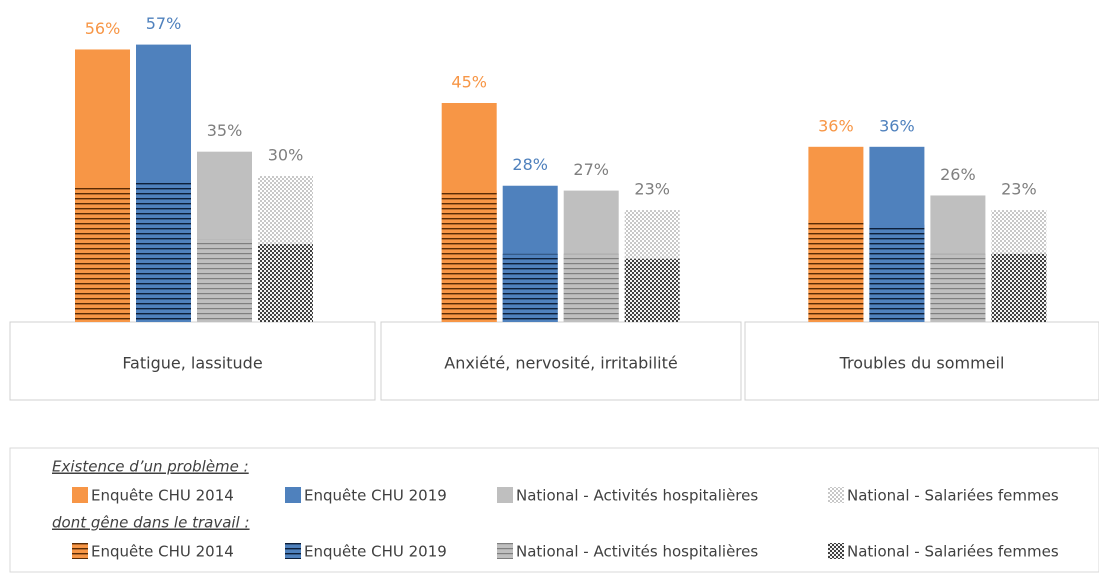 This screenshot has height=577, width=1099. What do you see at coordinates (225, 130) in the screenshot?
I see `data-label: 35%` at bounding box center [225, 130].